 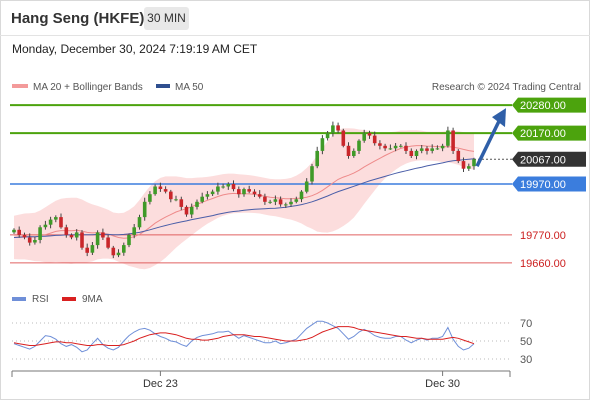 I want to click on legend-9ma-swatch, so click(x=69, y=299).